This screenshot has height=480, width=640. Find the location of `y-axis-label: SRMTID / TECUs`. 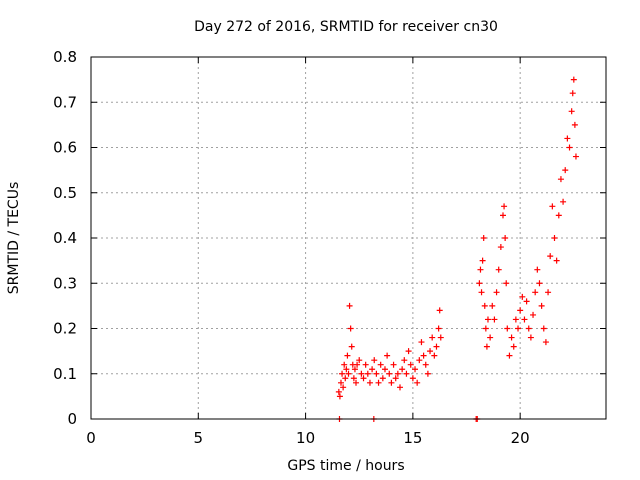

y-axis-label: SRMTID / TECUs is located at coordinates (14, 238).